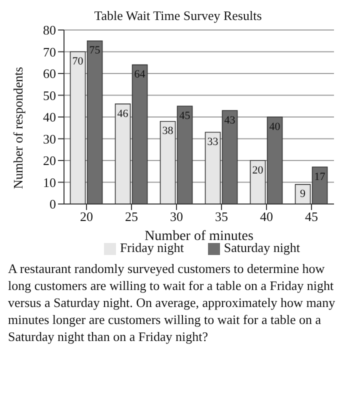 This screenshot has height=399, width=356. Describe the element at coordinates (178, 16) in the screenshot. I see `chart-title: Table Wait Time Survey Results` at that location.